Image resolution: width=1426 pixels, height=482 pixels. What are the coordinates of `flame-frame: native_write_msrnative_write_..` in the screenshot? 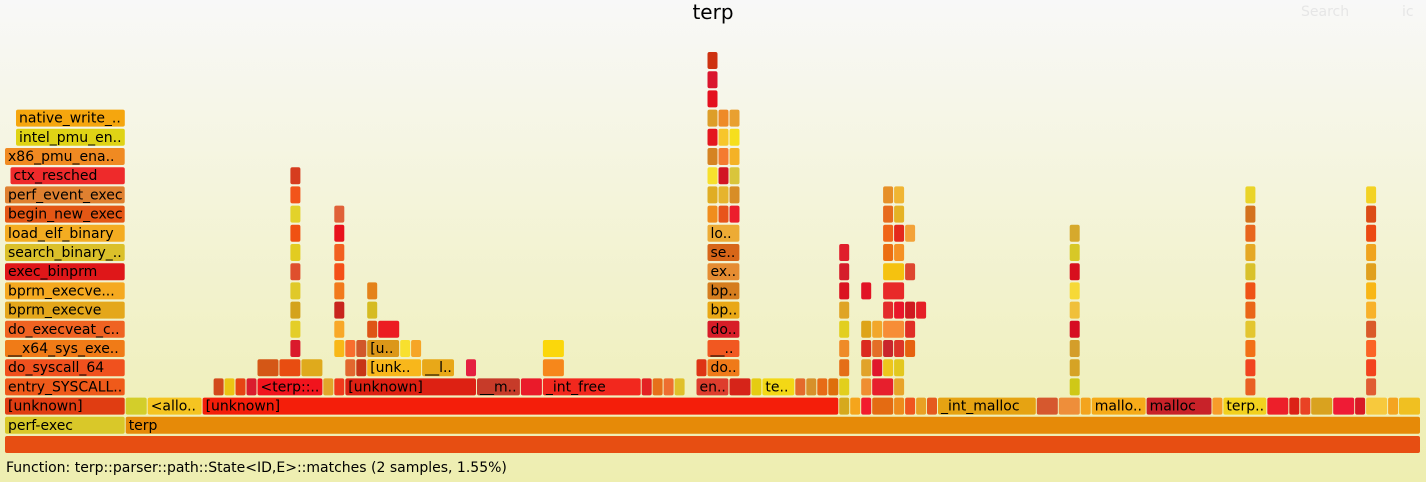 It's located at (70, 118).